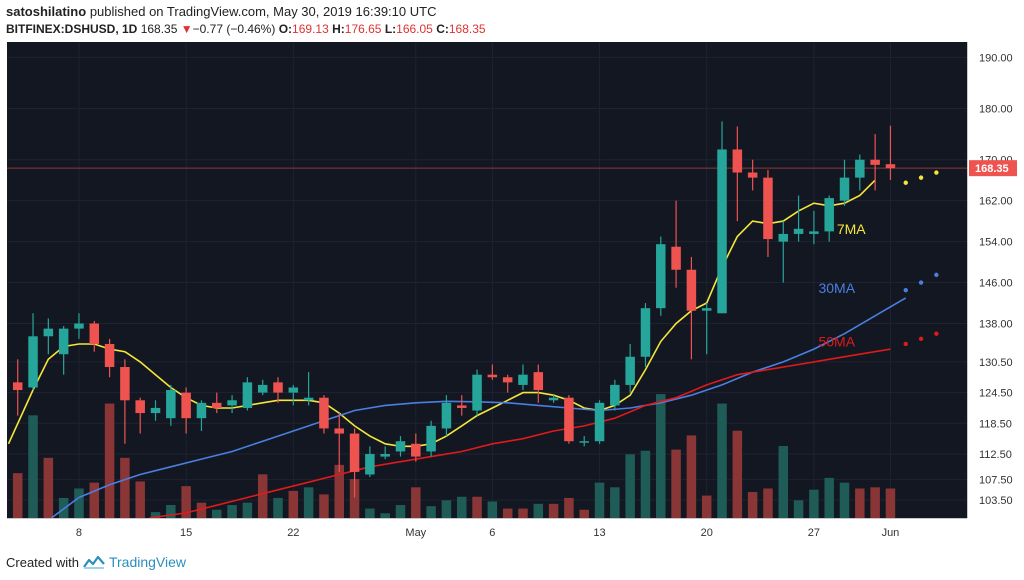 The width and height of the screenshot is (1024, 580). I want to click on high-label: H:, so click(338, 29).